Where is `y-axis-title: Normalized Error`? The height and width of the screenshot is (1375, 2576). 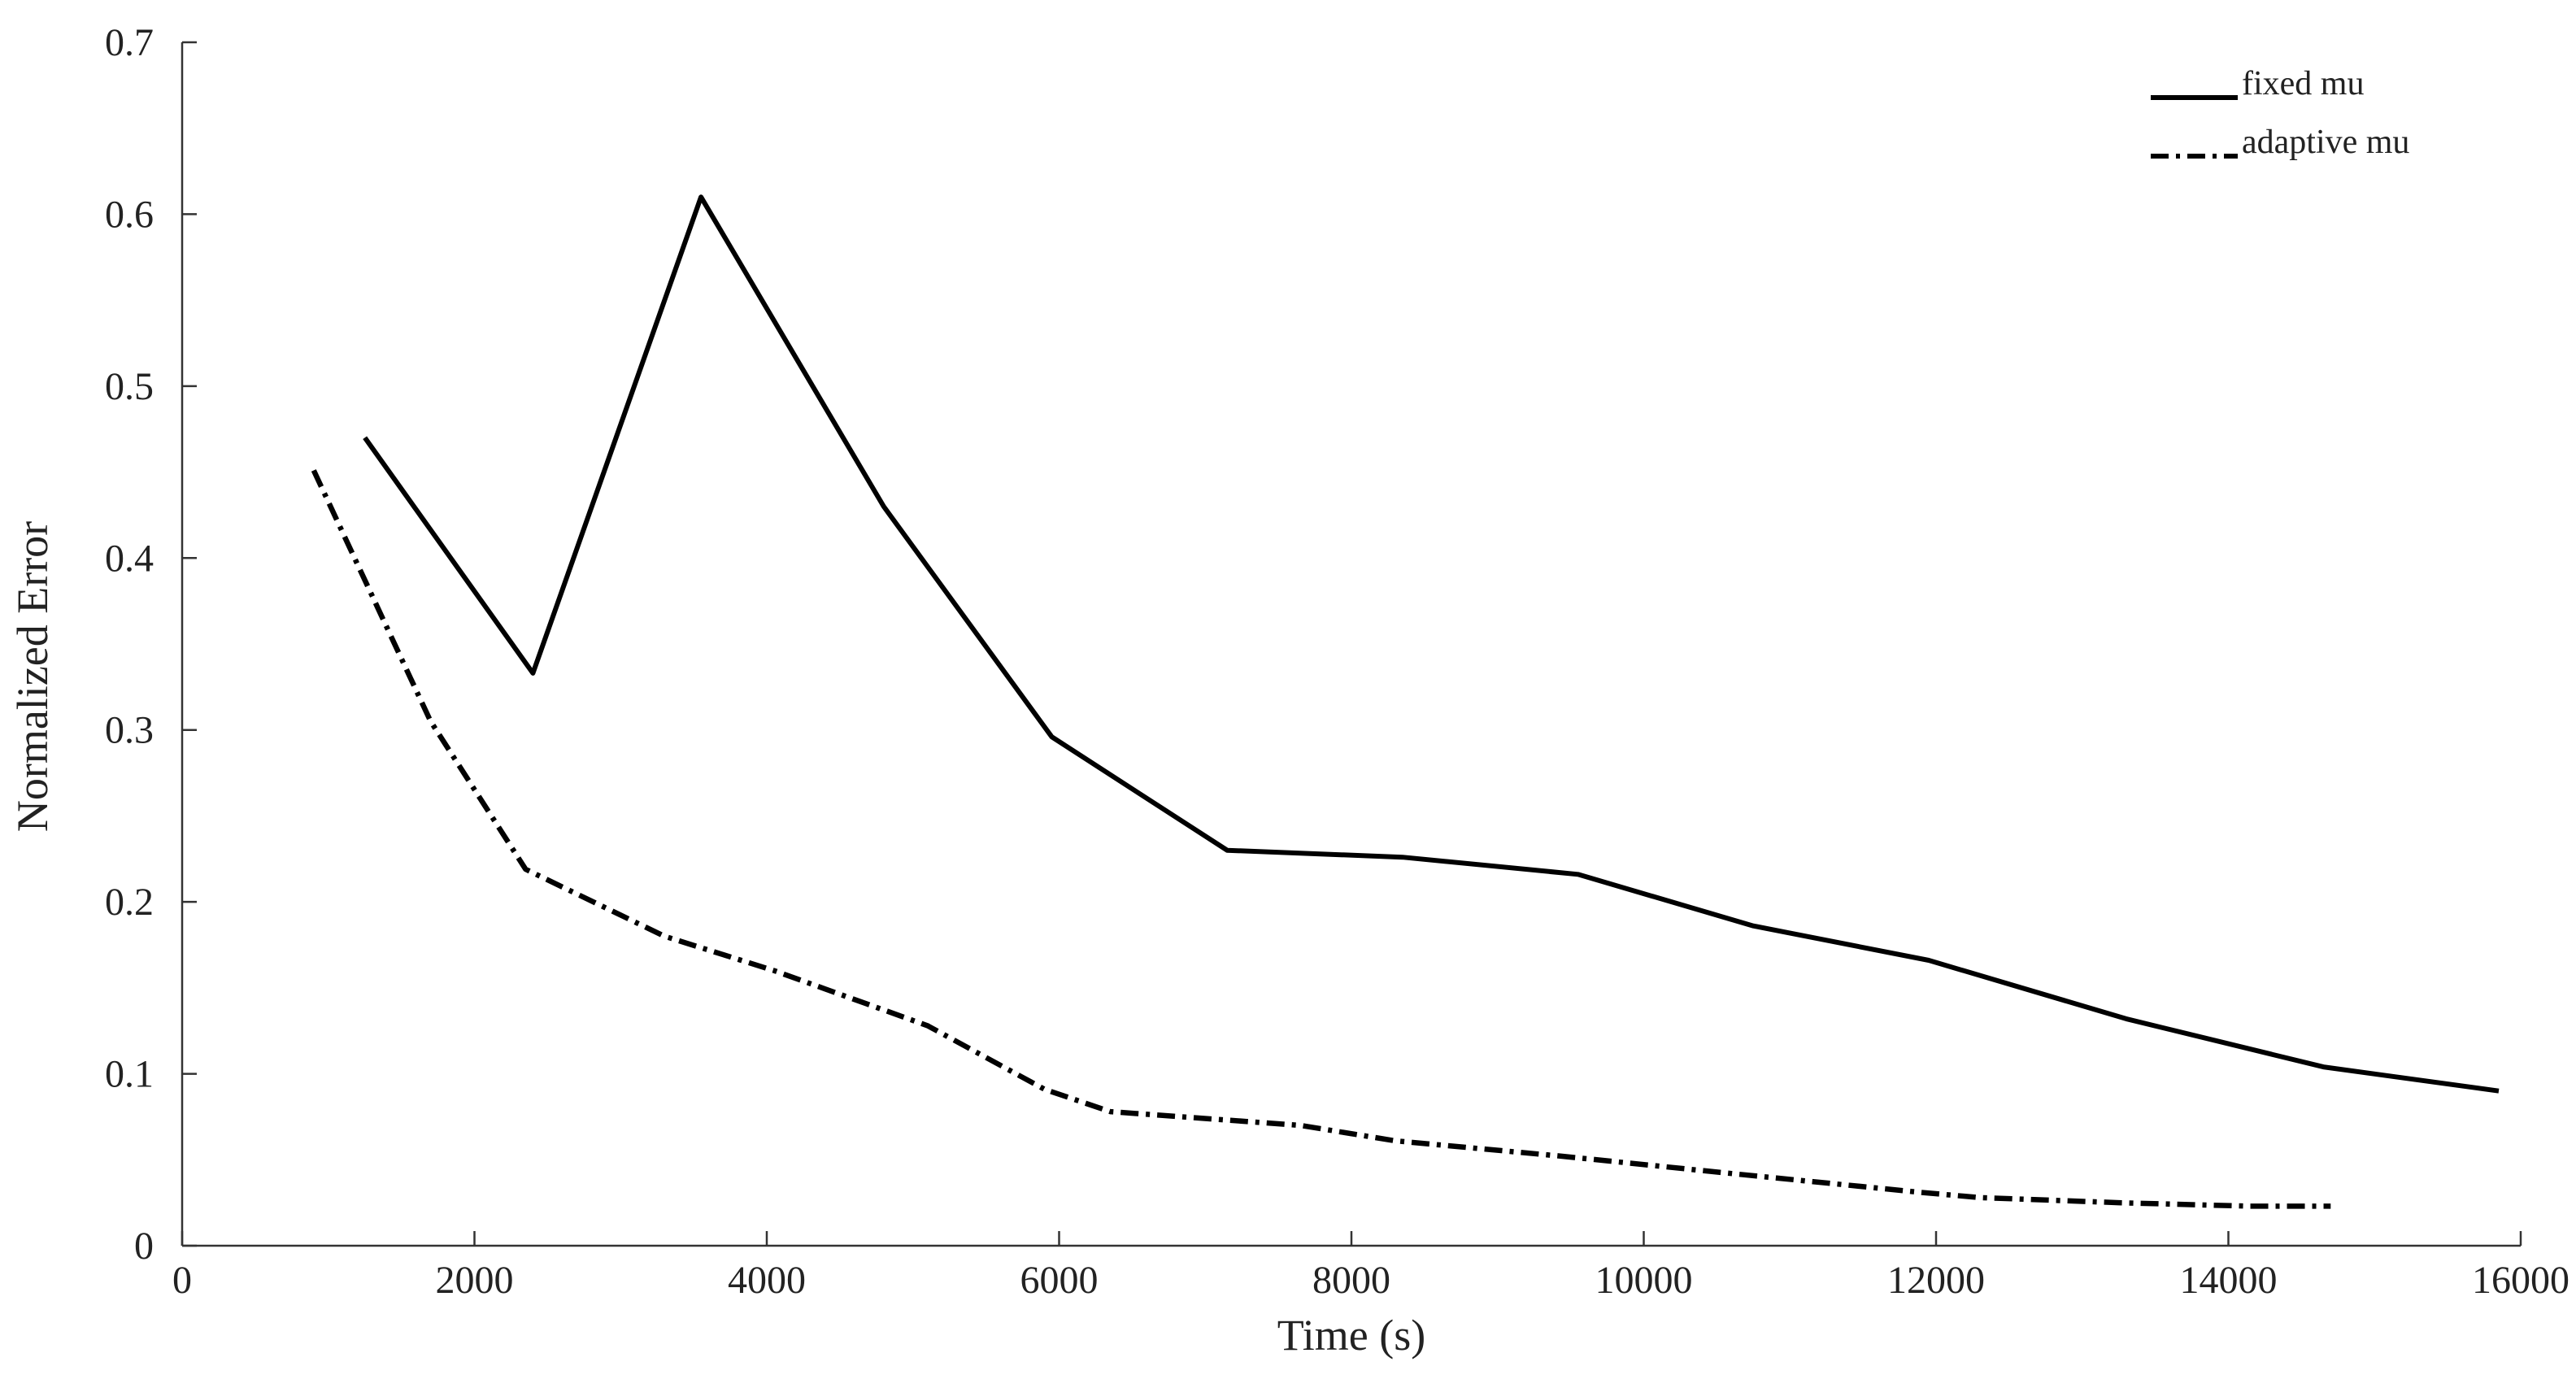
y-axis-title: Normalized Error is located at coordinates (33, 676).